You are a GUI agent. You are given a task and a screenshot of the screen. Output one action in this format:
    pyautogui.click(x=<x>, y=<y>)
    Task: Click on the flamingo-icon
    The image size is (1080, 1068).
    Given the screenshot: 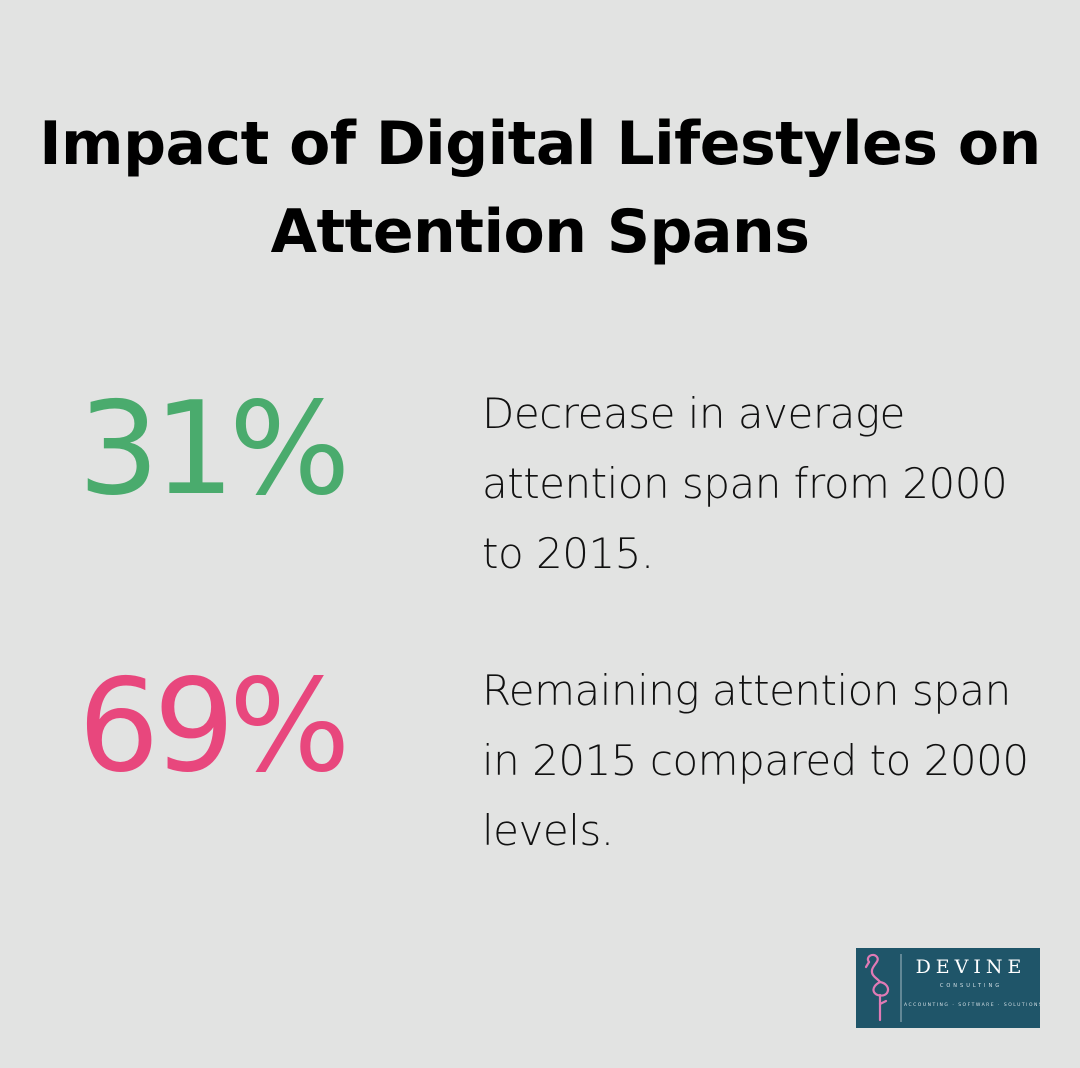 What is the action you would take?
    pyautogui.click(x=883, y=987)
    